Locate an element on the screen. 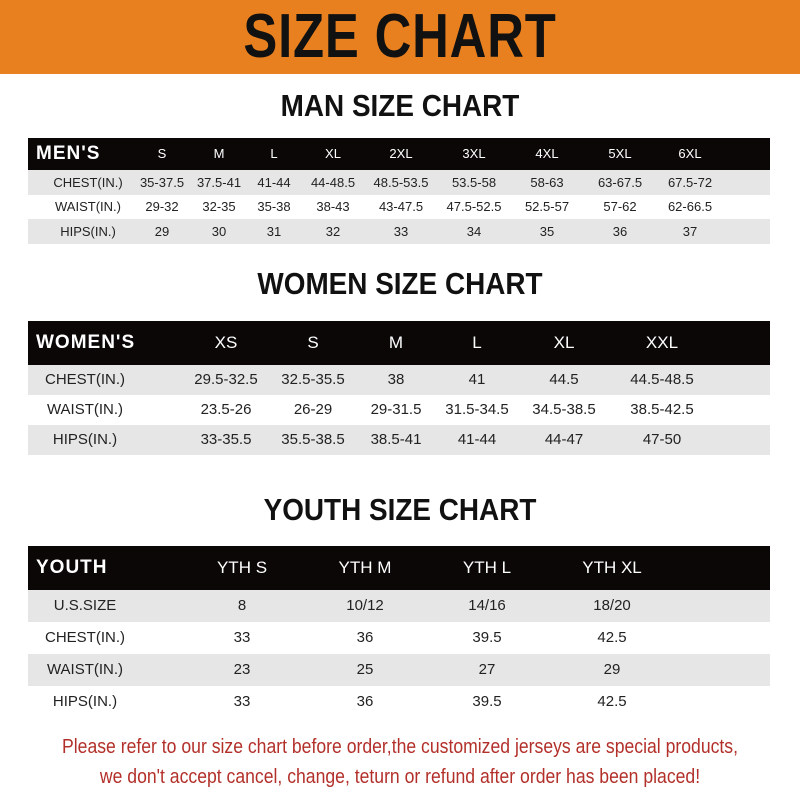  size-header-cell: 2XL is located at coordinates (401, 153).